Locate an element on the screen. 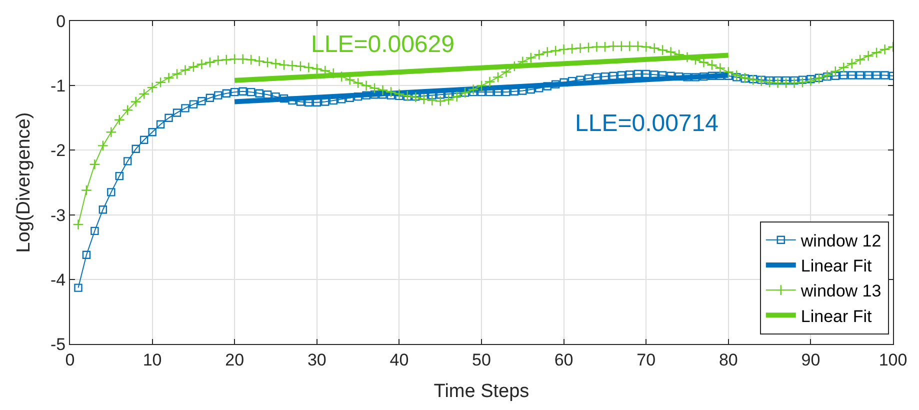 This screenshot has width=919, height=410. x-tick-label: 90 is located at coordinates (810, 360).